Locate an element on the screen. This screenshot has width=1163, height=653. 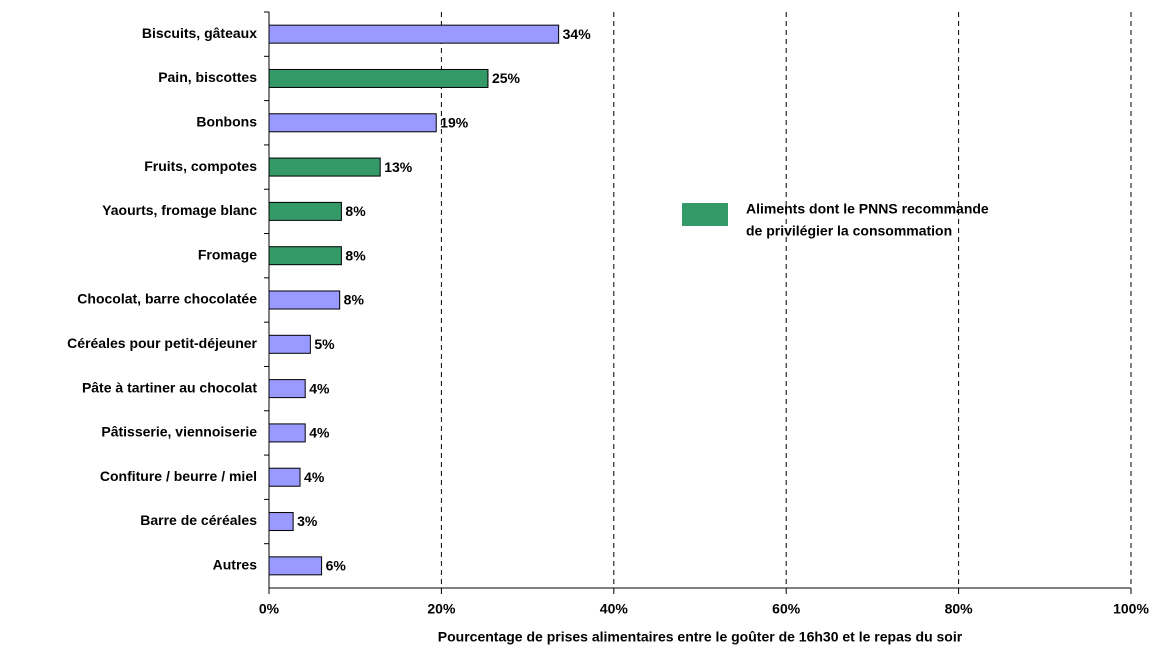
y-tick-label: Chocolat, barre chocolatée is located at coordinates (167, 299).